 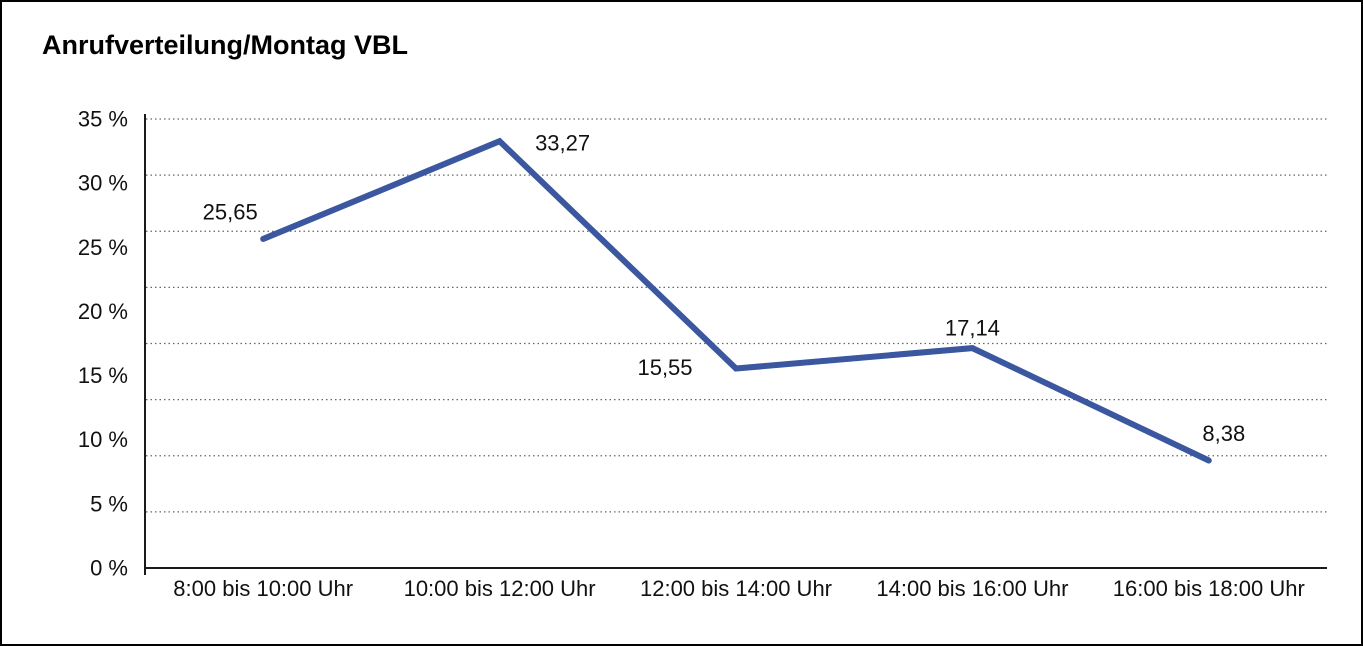 What do you see at coordinates (109, 568) in the screenshot?
I see `y-tick-label: 0 %` at bounding box center [109, 568].